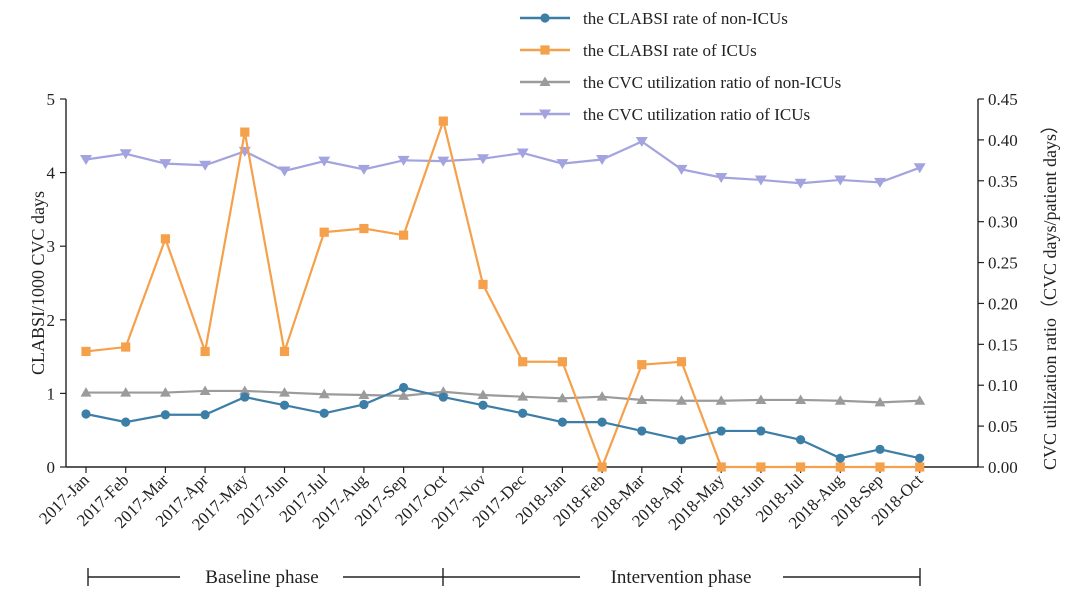 The width and height of the screenshot is (1080, 601). Describe the element at coordinates (51, 320) in the screenshot. I see `left-y-tick-label: 2` at that location.